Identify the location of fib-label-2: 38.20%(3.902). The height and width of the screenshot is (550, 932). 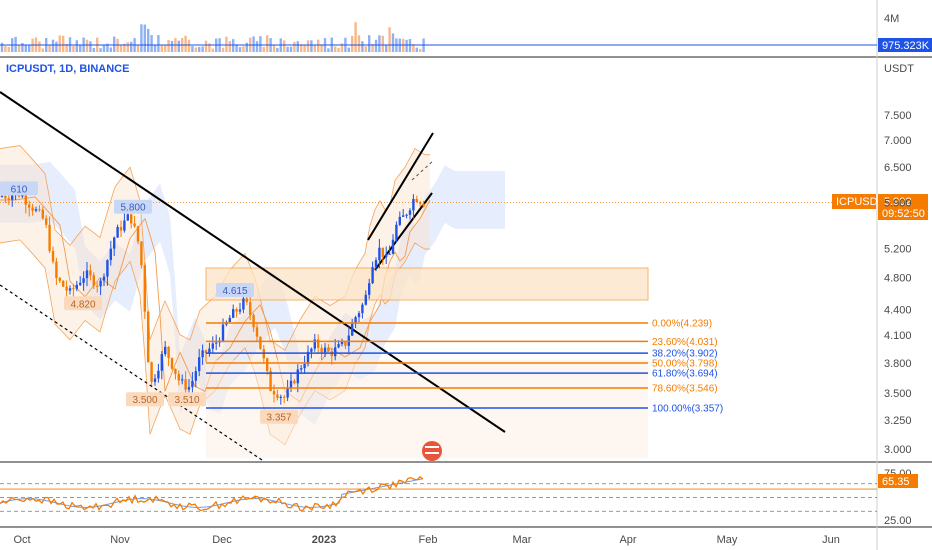
(685, 354).